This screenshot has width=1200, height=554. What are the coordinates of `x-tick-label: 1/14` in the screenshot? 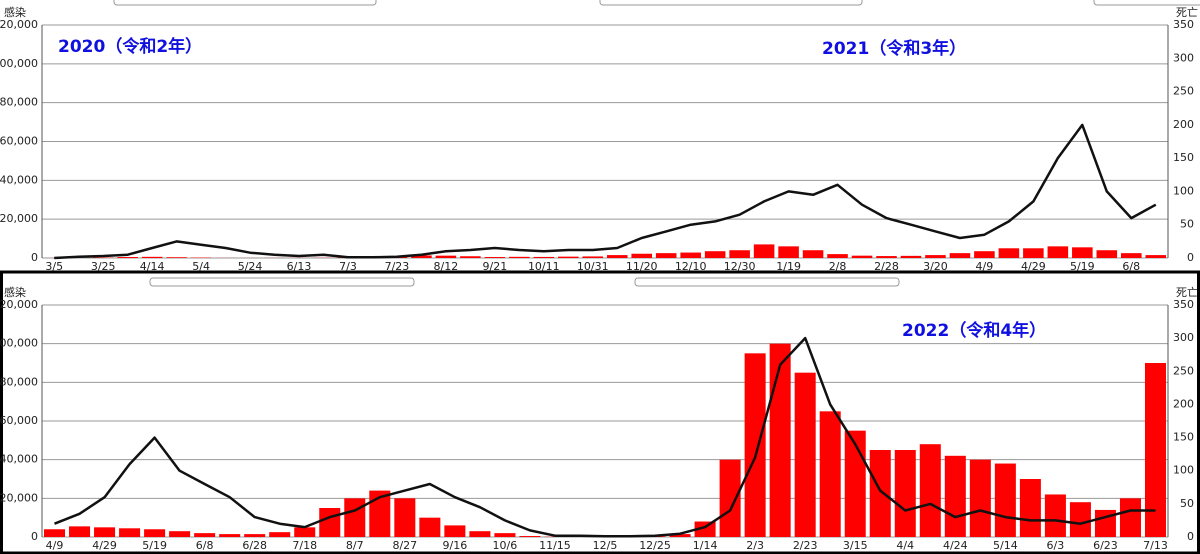 It's located at (705, 545).